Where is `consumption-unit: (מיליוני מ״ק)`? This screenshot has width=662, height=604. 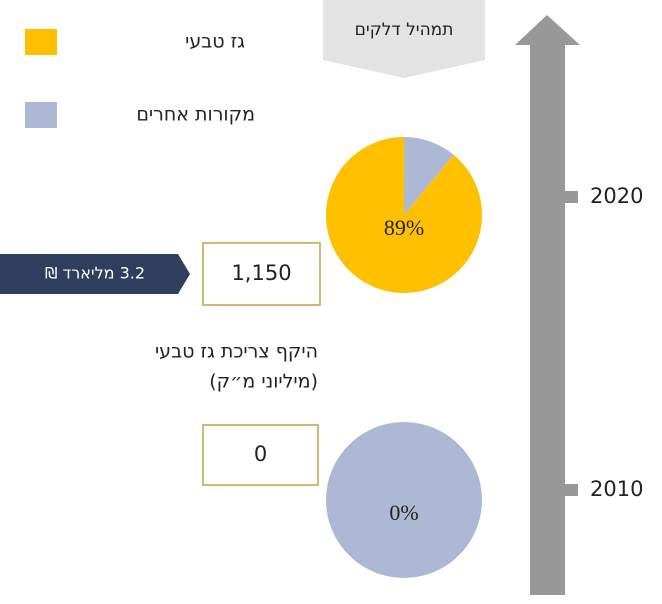
consumption-unit: (מיליוני מ״ק) is located at coordinates (263, 382).